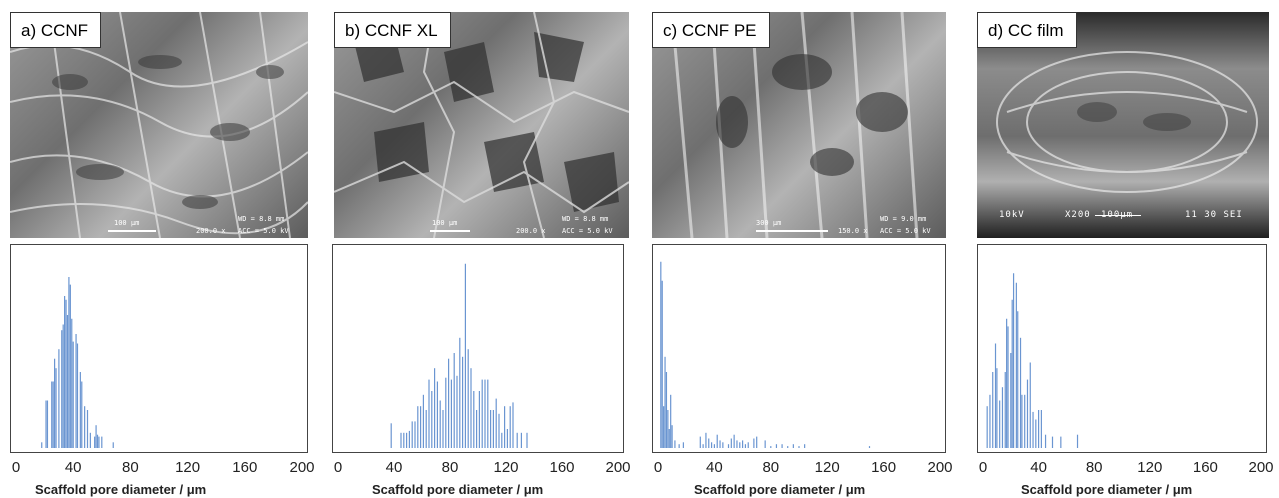  What do you see at coordinates (1027, 30) in the screenshot?
I see `panel-label-d: d) CC film` at bounding box center [1027, 30].